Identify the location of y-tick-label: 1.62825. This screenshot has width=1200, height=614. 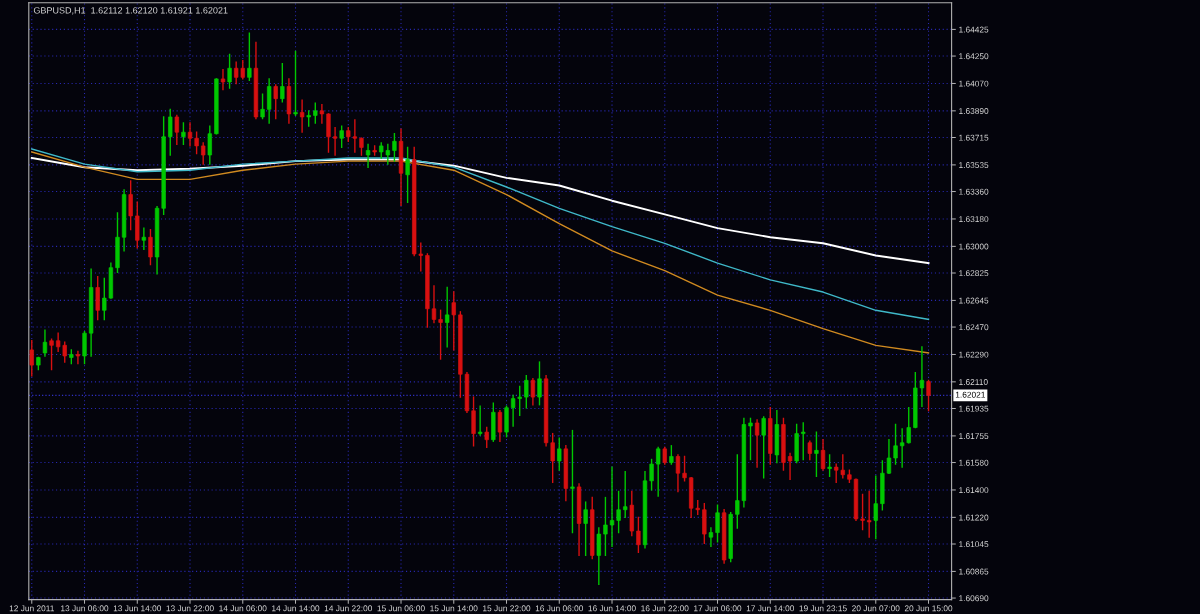
(974, 273).